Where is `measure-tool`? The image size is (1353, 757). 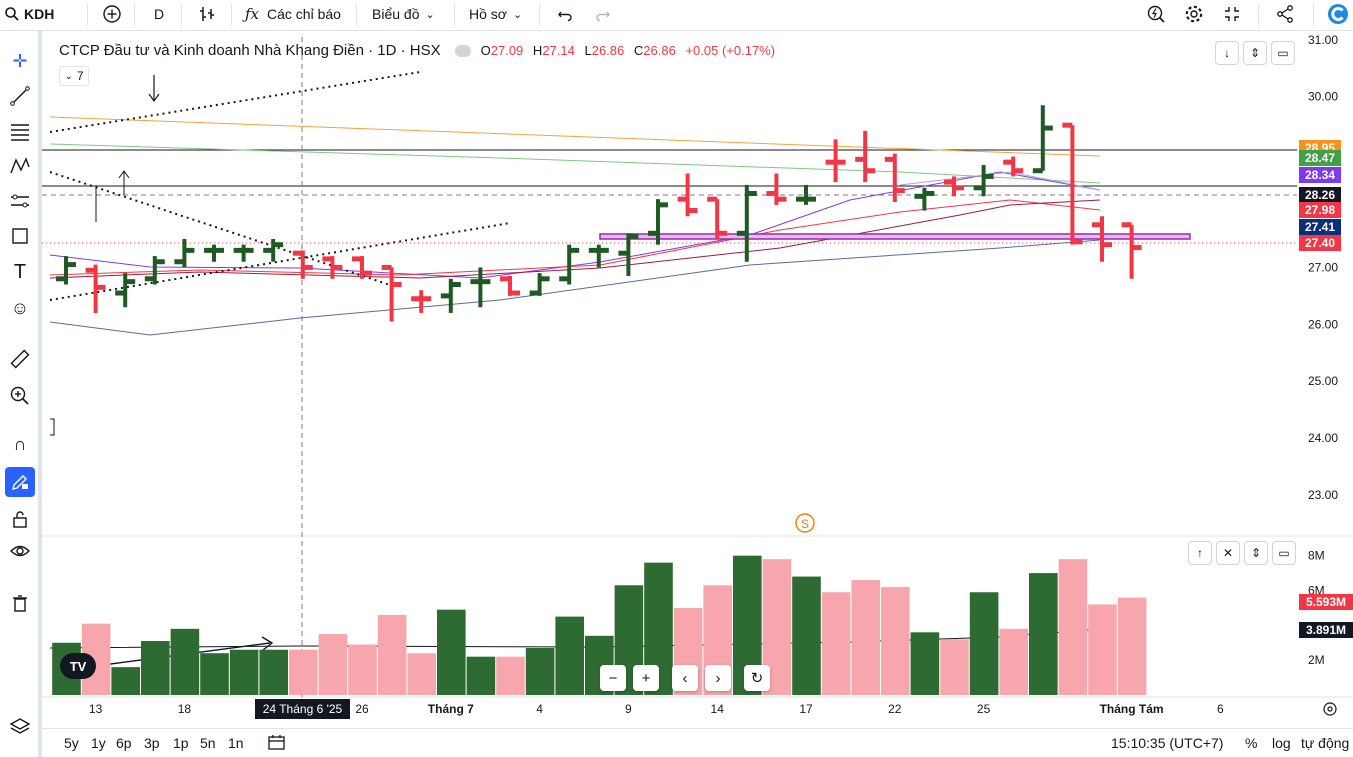 measure-tool is located at coordinates (20, 359).